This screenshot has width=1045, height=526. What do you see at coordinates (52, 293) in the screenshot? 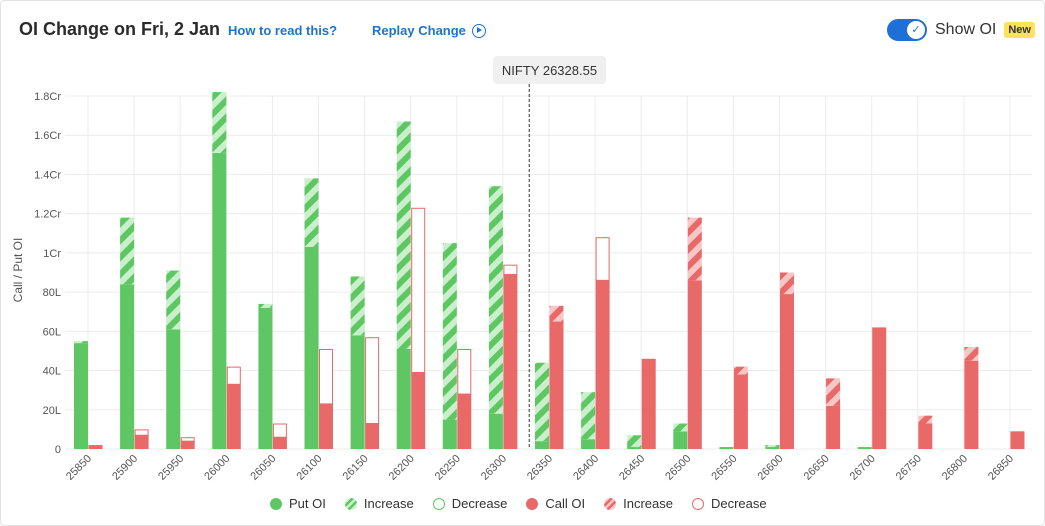
I see `y-tick-label: 80L` at bounding box center [52, 293].